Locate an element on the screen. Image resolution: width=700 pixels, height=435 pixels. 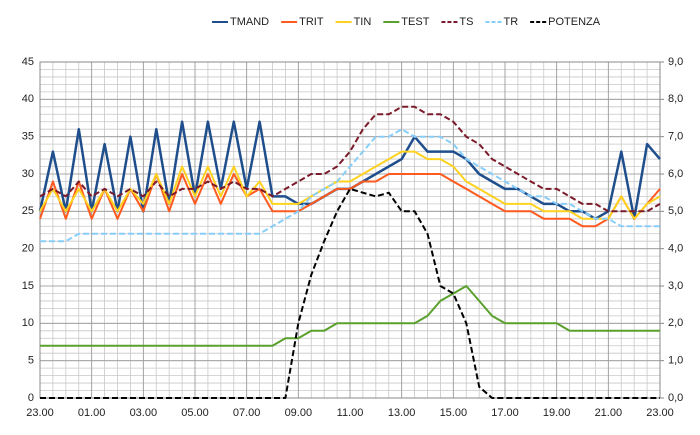
y-tick-label: 0 is located at coordinates (31, 398).